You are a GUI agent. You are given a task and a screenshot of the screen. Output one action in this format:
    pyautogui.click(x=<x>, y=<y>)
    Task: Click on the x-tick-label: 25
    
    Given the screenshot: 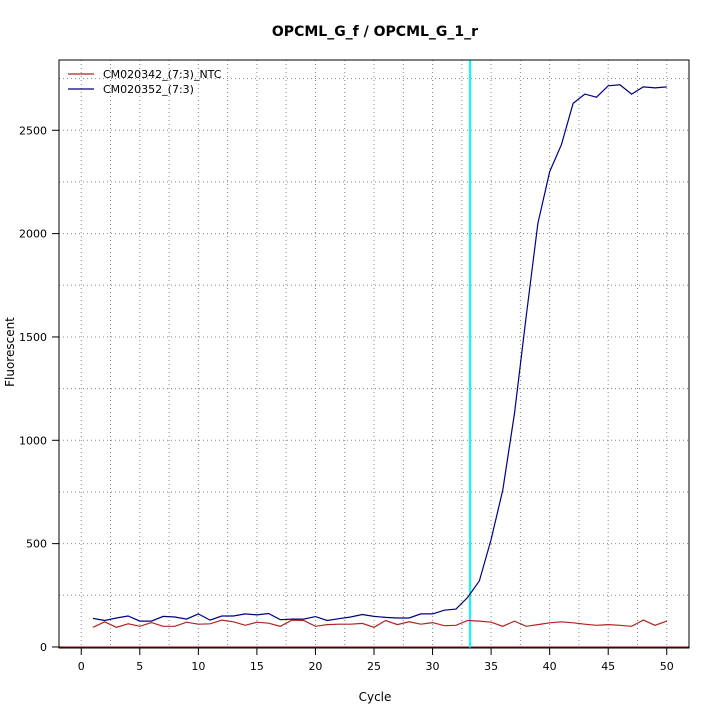 What is the action you would take?
    pyautogui.click(x=374, y=666)
    